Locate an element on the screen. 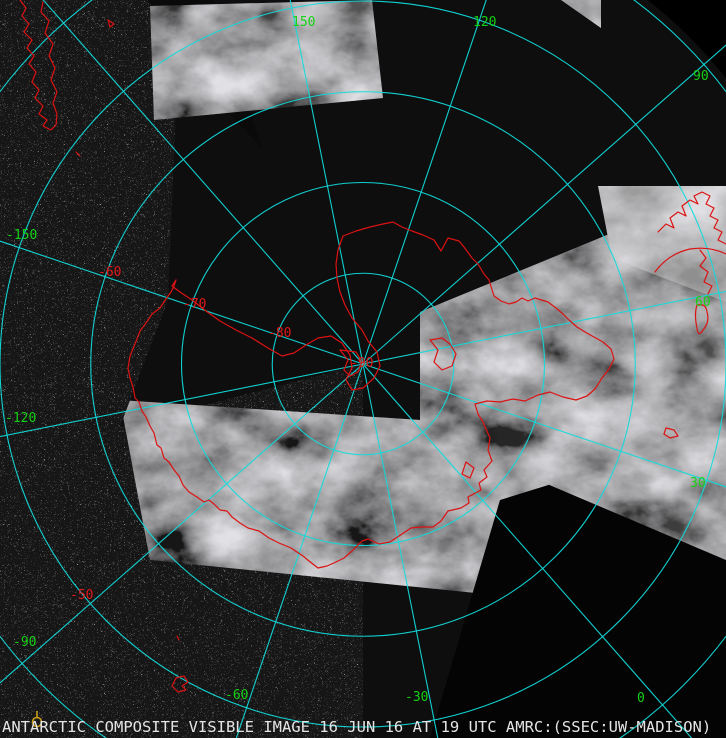 The width and height of the screenshot is (726, 738). longitude-label: 60 is located at coordinates (703, 302).